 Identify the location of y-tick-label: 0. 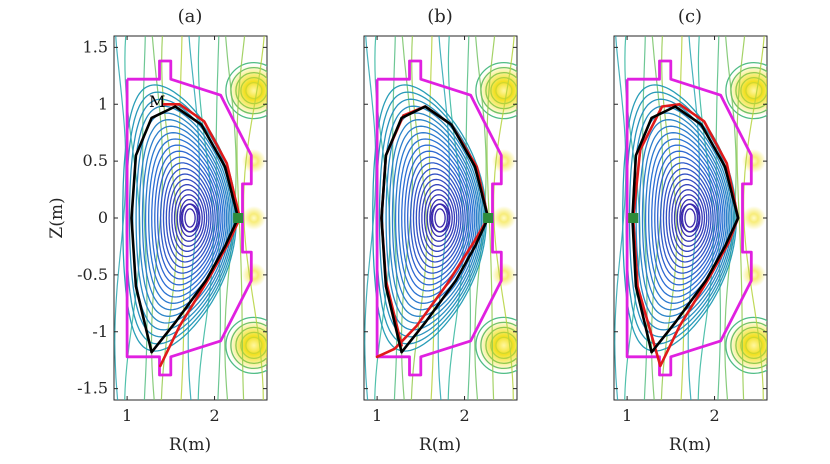
(103, 217).